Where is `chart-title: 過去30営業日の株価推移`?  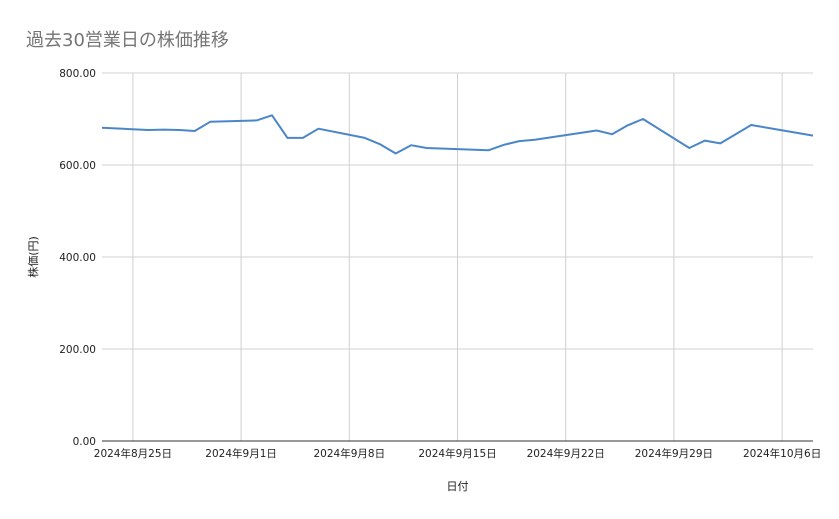 chart-title: 過去30営業日の株価推移 is located at coordinates (127, 40).